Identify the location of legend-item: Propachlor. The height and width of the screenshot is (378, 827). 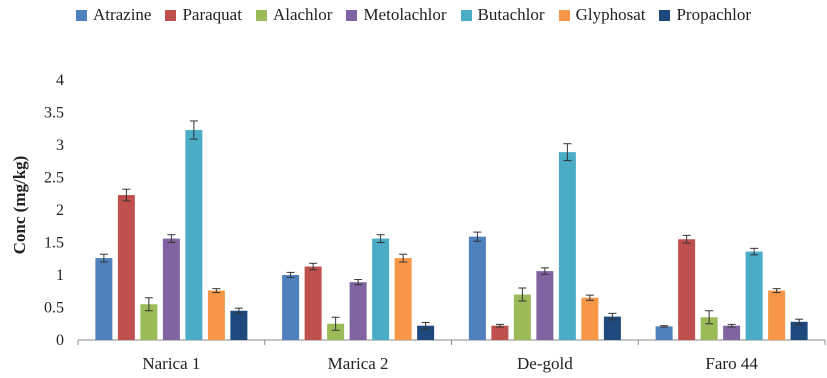
(705, 15).